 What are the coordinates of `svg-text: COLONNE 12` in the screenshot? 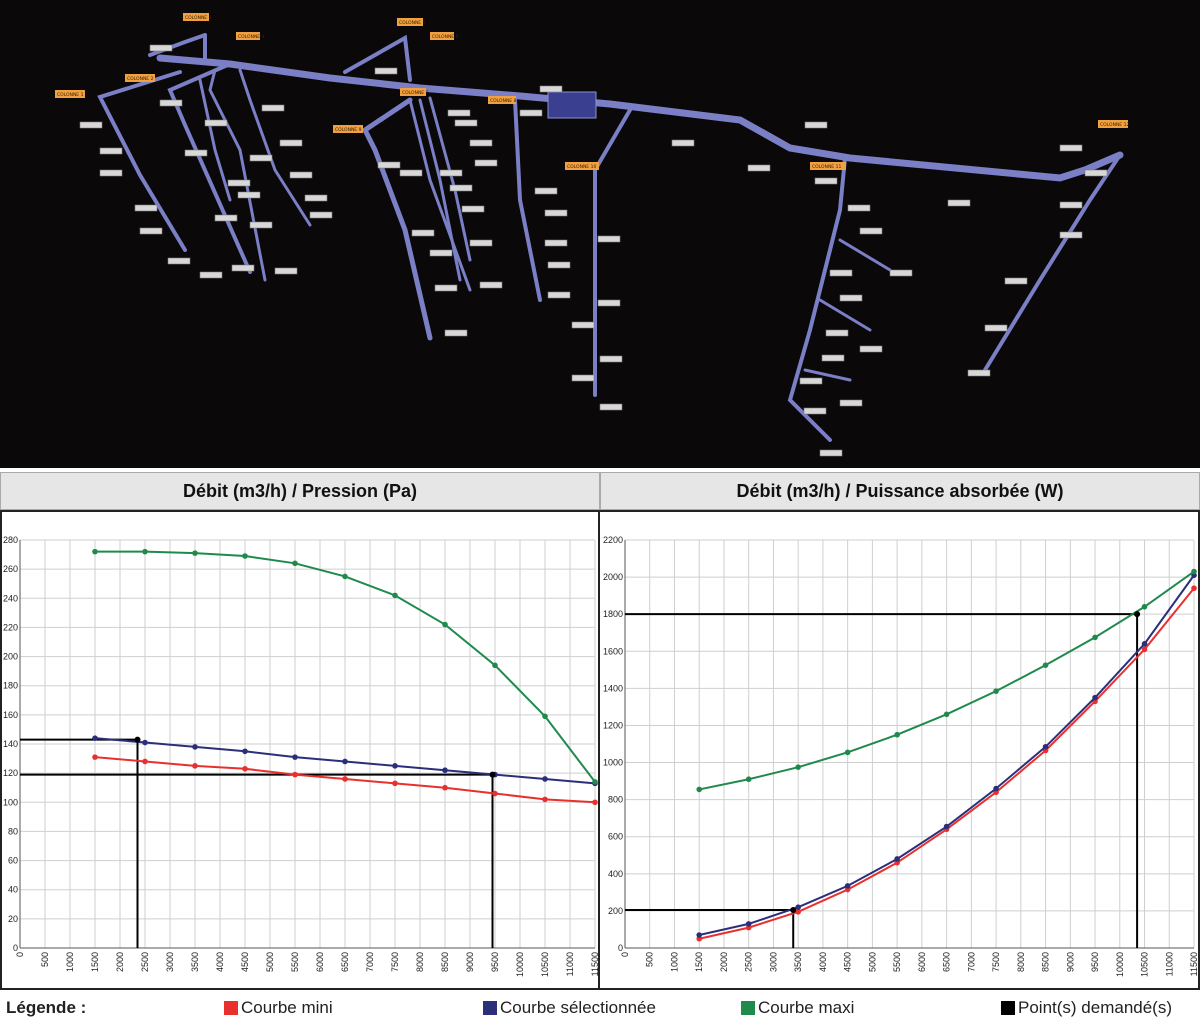 It's located at (1114, 125).